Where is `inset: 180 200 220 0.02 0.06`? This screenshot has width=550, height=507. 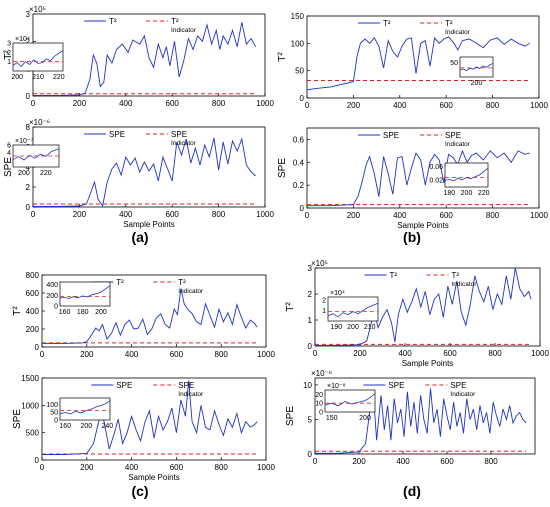 inset: 180 200 220 0.02 0.06 is located at coordinates (459, 179).